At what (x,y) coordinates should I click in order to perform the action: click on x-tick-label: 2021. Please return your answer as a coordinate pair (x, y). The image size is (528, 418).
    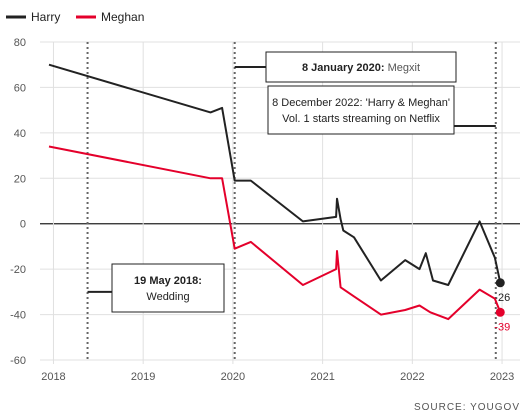
    Looking at the image, I should click on (322, 377).